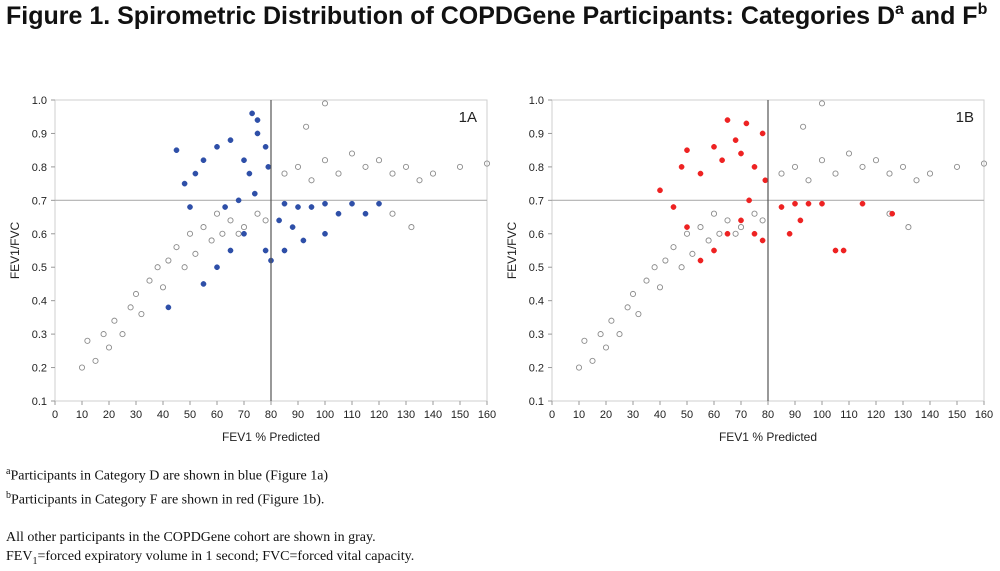 Image resolution: width=1000 pixels, height=571 pixels. I want to click on panel-label: 1A, so click(468, 117).